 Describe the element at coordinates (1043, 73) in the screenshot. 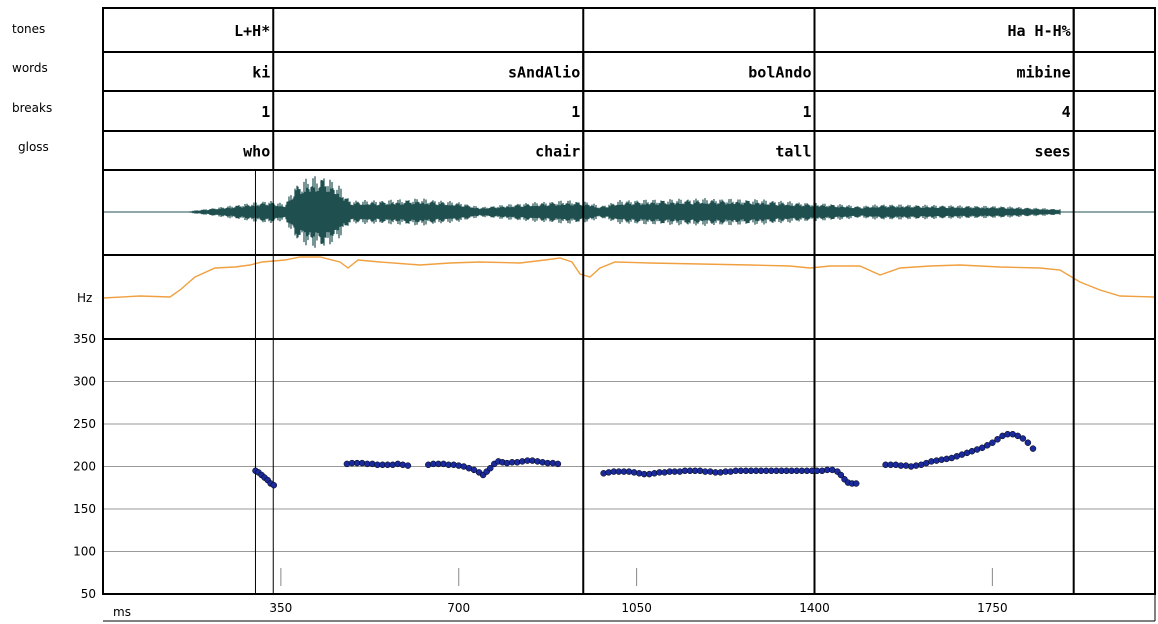

I see `tier-words-cell-3: mibine` at that location.